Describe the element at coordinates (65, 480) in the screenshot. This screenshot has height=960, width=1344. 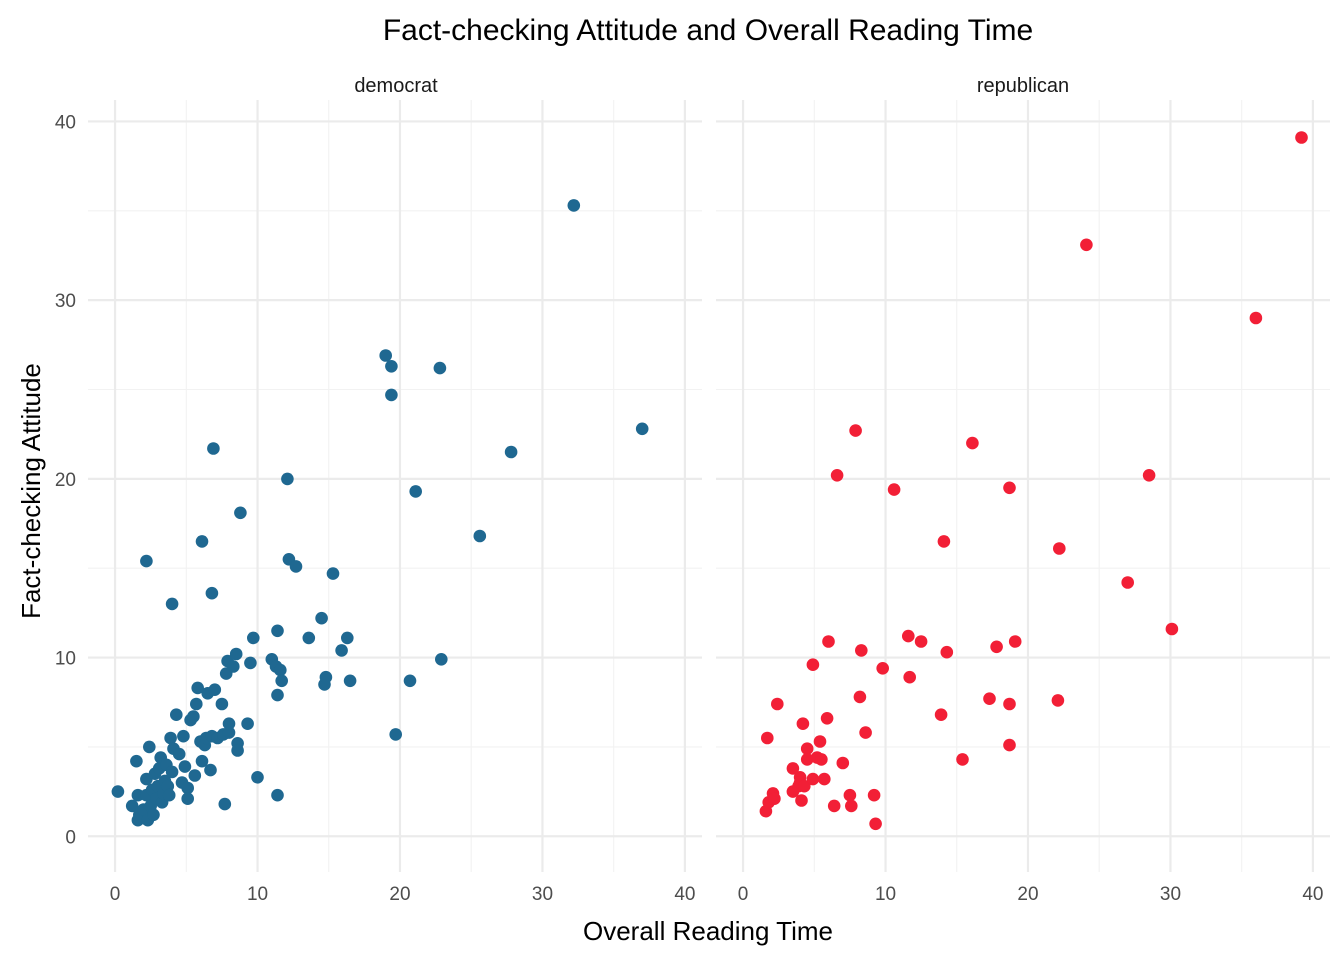
I see `y-axis-ticks: 0 10 20 30 40` at that location.